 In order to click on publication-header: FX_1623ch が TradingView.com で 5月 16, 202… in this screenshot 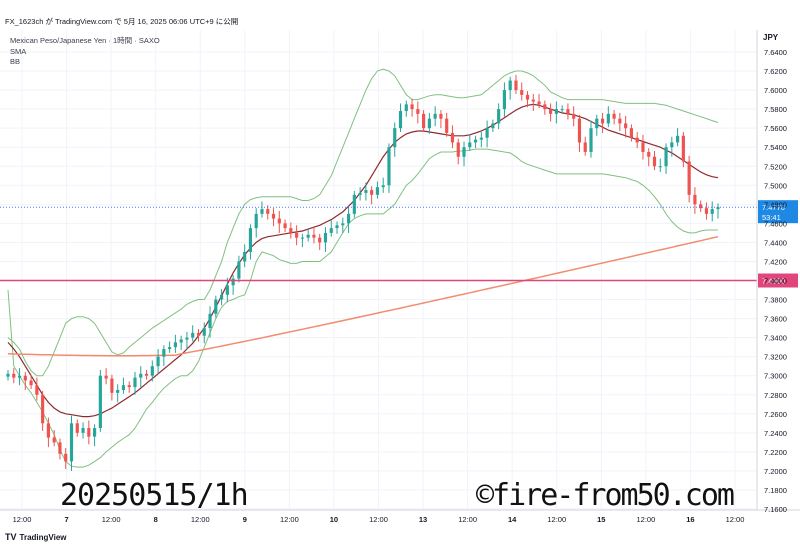, I will do `click(122, 21)`.